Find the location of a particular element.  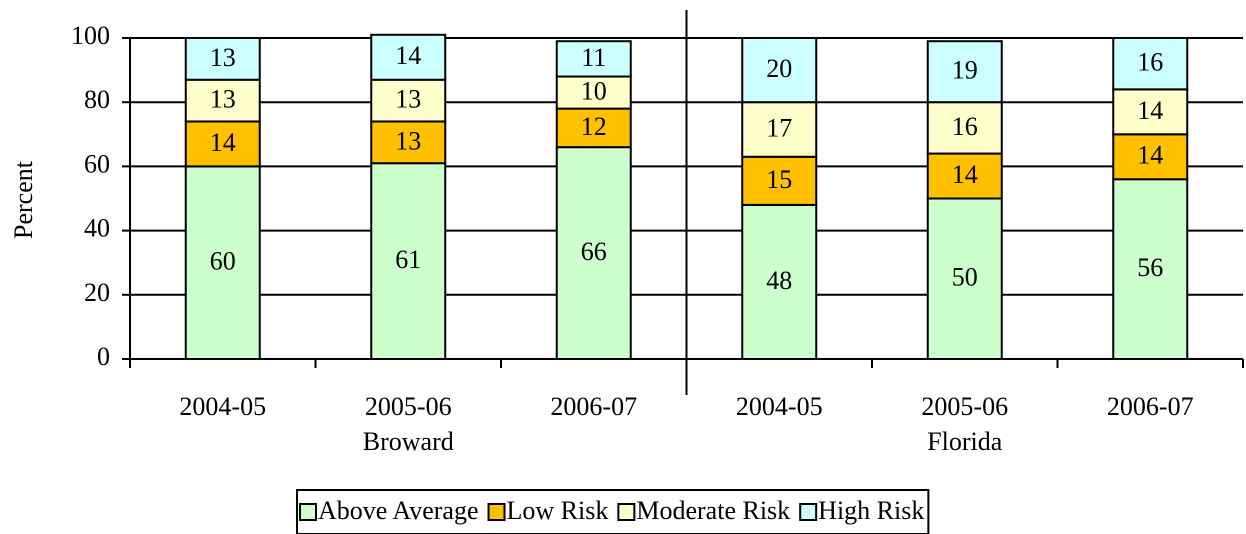

data-label: 11 is located at coordinates (593, 57).